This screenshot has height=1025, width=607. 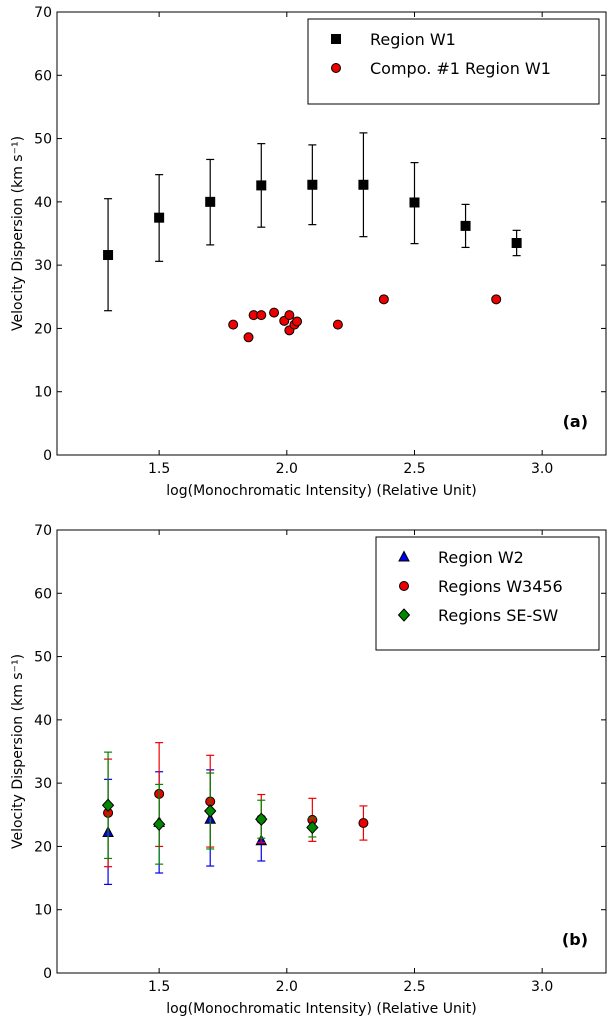 I want to click on legend-entry: Region W2, so click(x=481, y=557).